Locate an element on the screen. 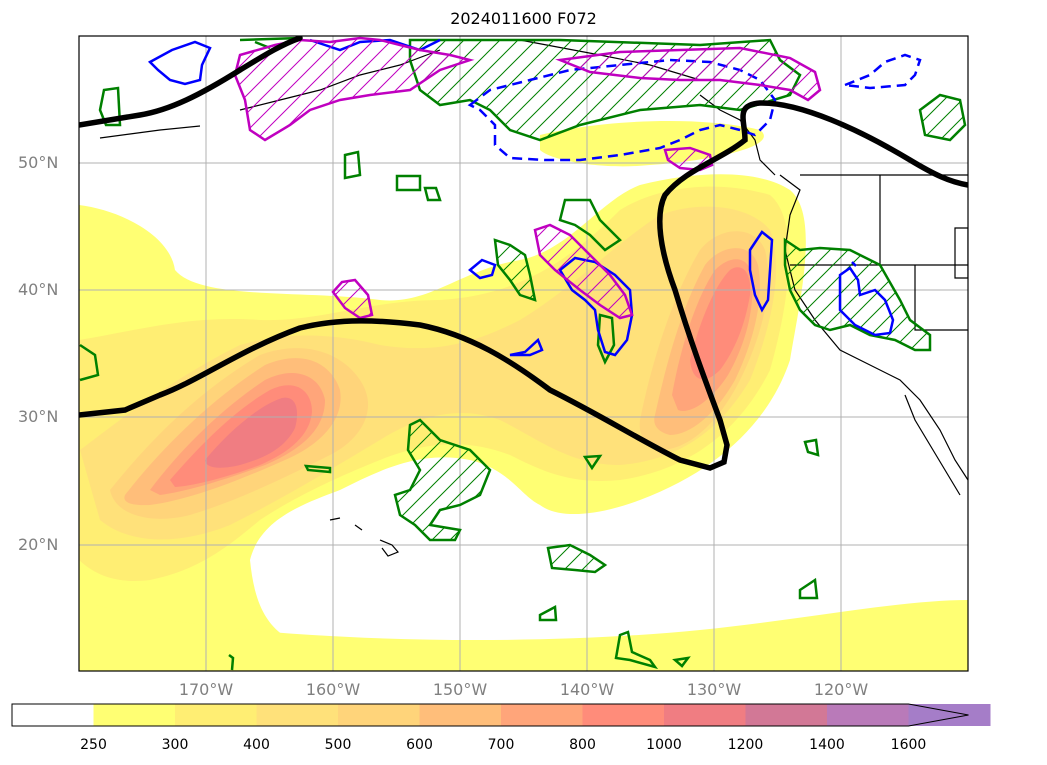 The image size is (1047, 765). colorbar-tick-label: 1000 is located at coordinates (664, 745).